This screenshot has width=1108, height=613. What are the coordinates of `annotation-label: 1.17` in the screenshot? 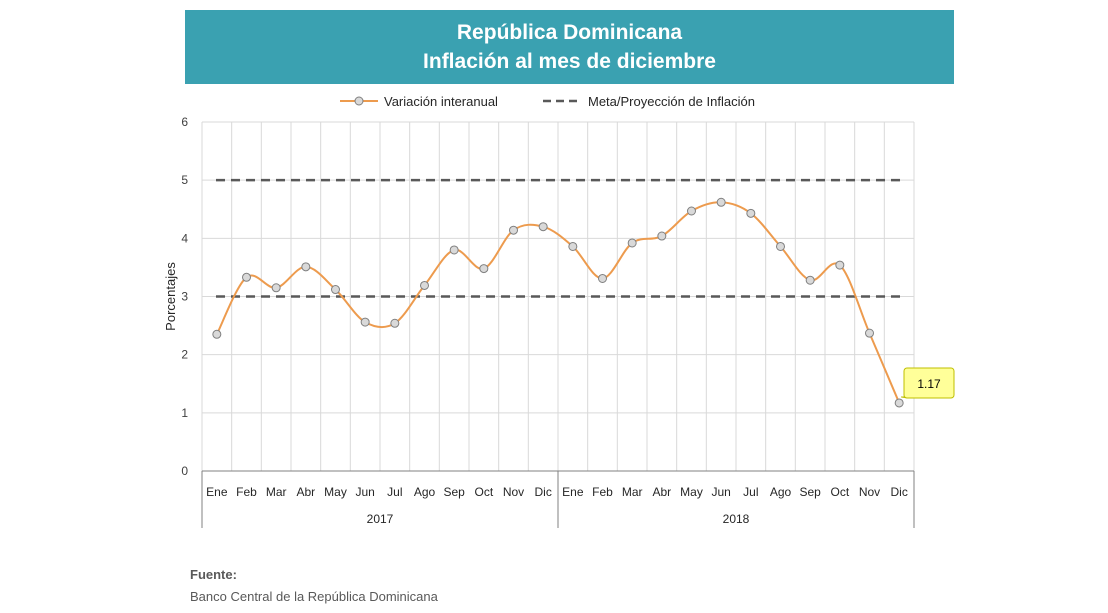 It's located at (929, 384).